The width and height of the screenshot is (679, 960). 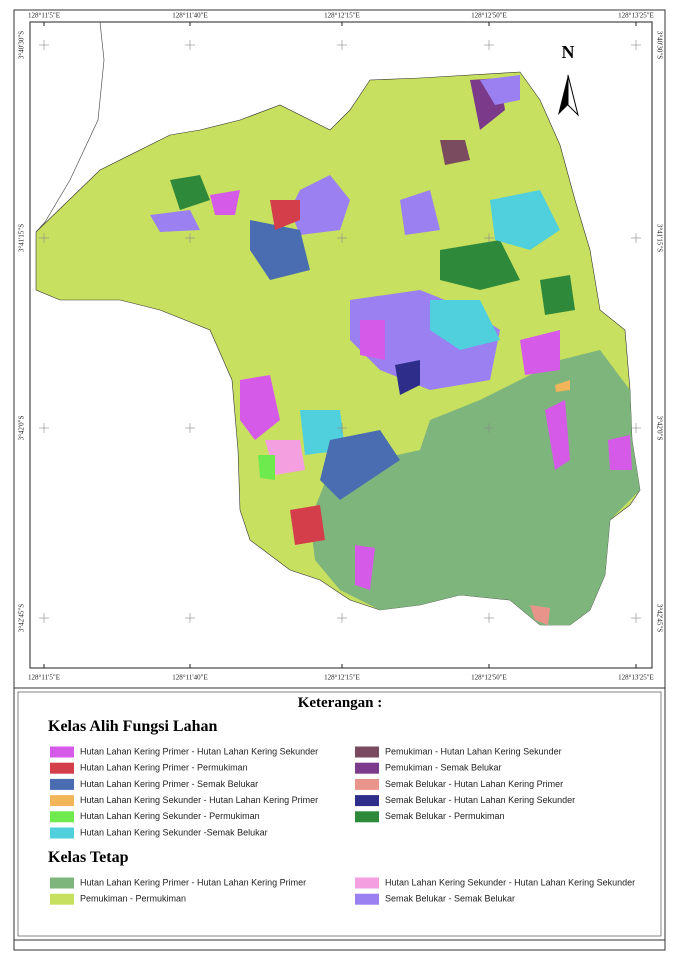 What do you see at coordinates (170, 816) in the screenshot?
I see `legend-label: Hutan Lahan Kering Sekunder - Permukiman` at bounding box center [170, 816].